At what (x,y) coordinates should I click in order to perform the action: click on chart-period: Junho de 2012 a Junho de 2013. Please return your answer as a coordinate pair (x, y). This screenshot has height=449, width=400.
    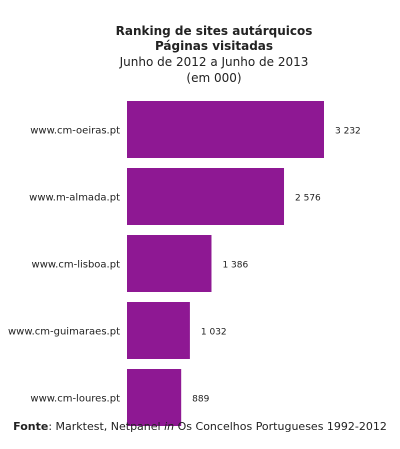
    Looking at the image, I should click on (214, 62).